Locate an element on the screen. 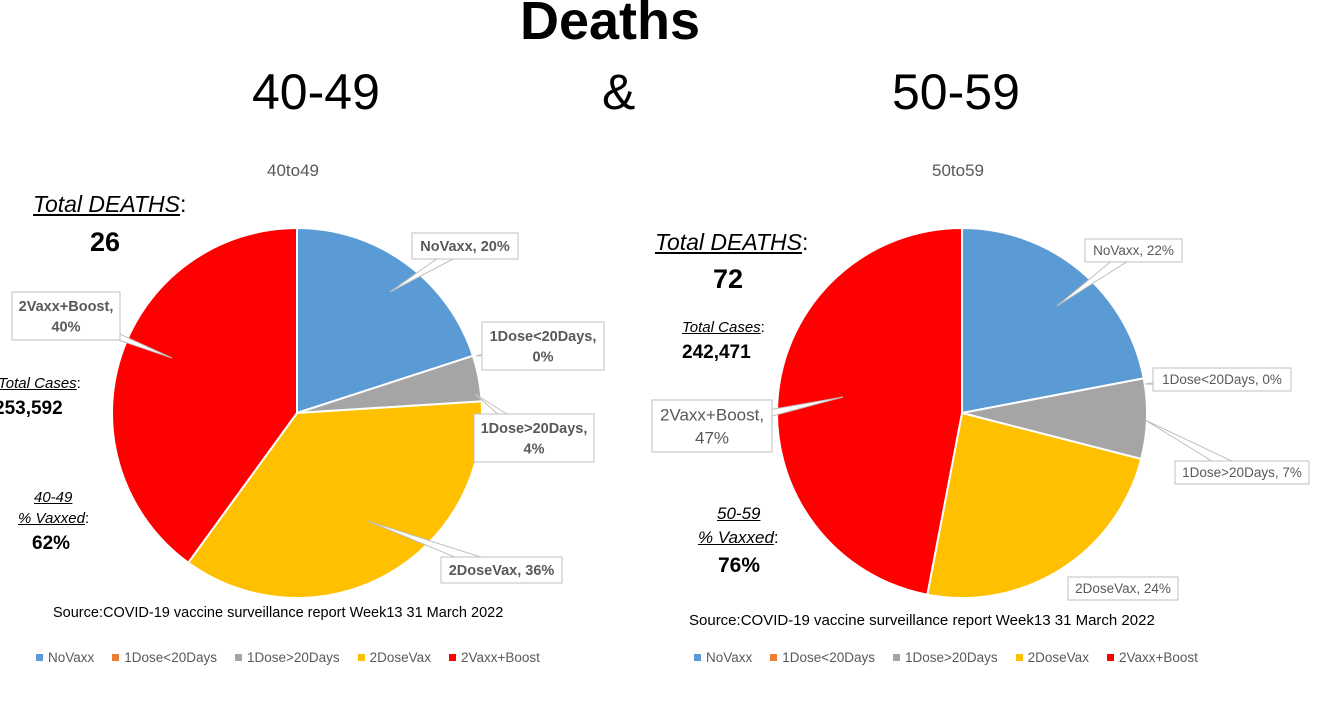 This screenshot has width=1326, height=703. data-label-text: 1Dose<20Days, 0% is located at coordinates (1222, 379).